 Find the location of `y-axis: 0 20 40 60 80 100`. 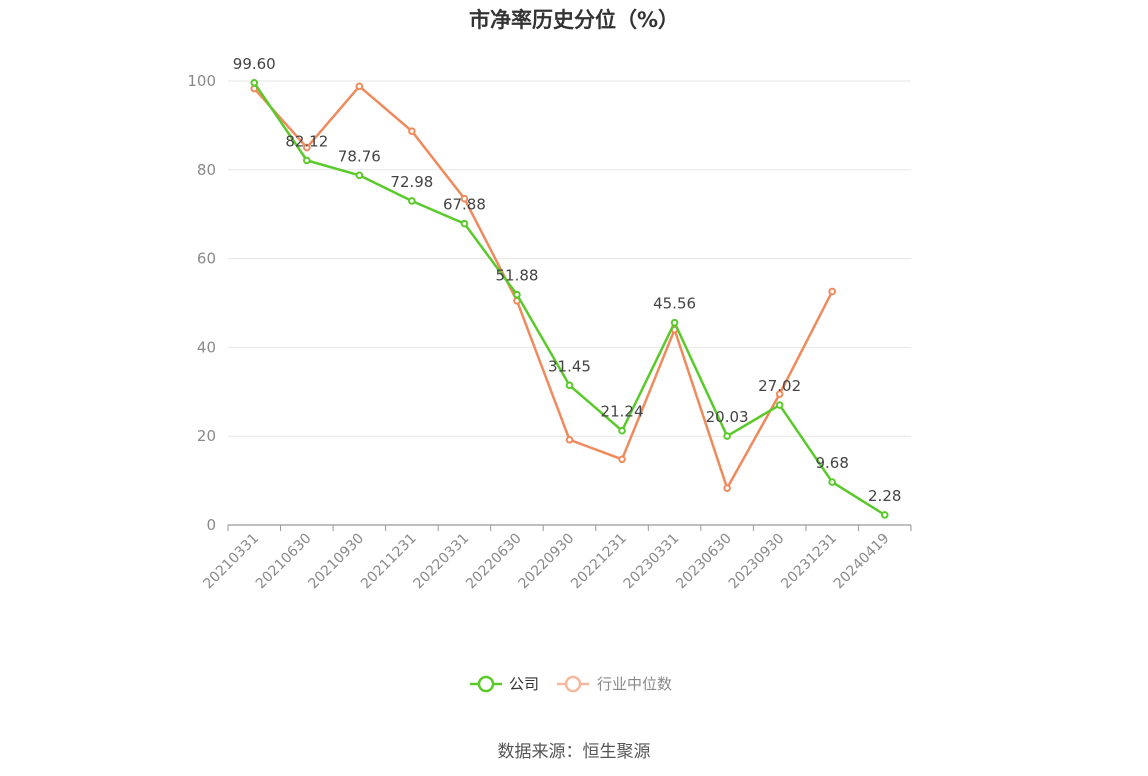

y-axis: 0 20 40 60 80 100 is located at coordinates (201, 303).